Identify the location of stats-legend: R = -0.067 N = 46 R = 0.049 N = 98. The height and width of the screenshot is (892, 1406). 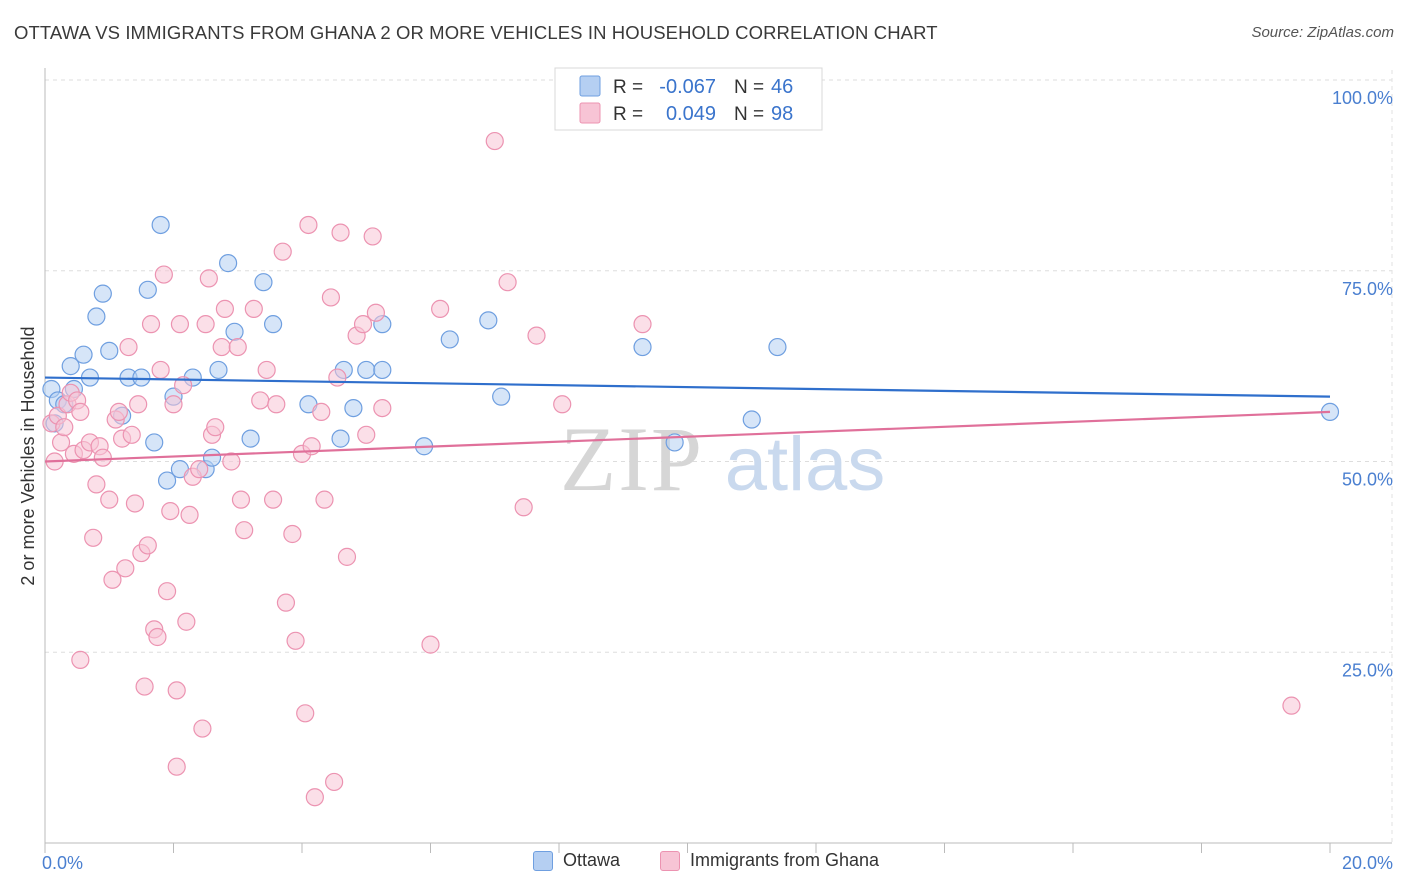
(688, 99).